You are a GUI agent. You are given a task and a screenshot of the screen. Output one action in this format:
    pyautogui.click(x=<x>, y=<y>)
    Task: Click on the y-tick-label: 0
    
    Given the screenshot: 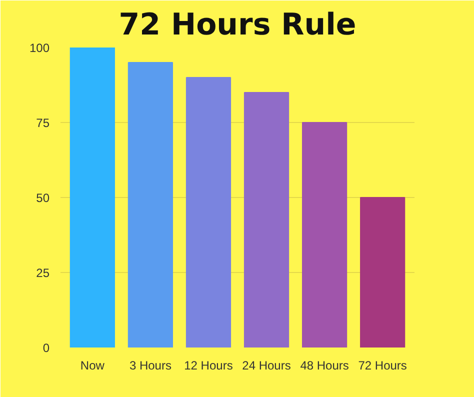 What is the action you would take?
    pyautogui.click(x=46, y=348)
    